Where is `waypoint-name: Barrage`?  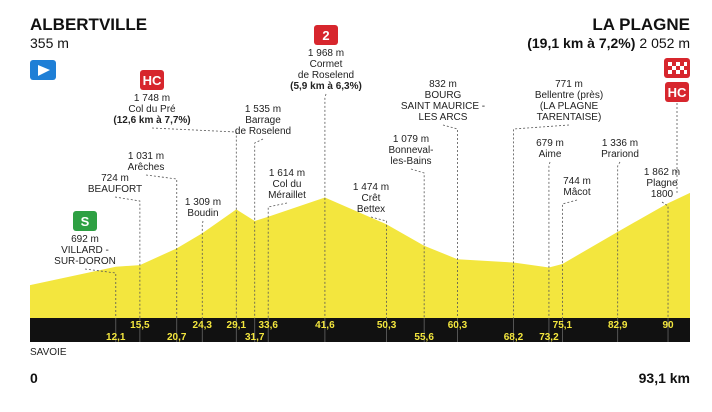 waypoint-name: Barrage is located at coordinates (263, 120).